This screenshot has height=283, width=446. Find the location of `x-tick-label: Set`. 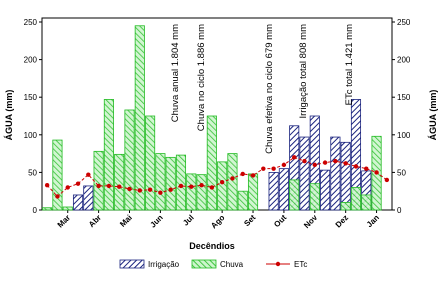

x-tick-label: Set is located at coordinates (249, 220).